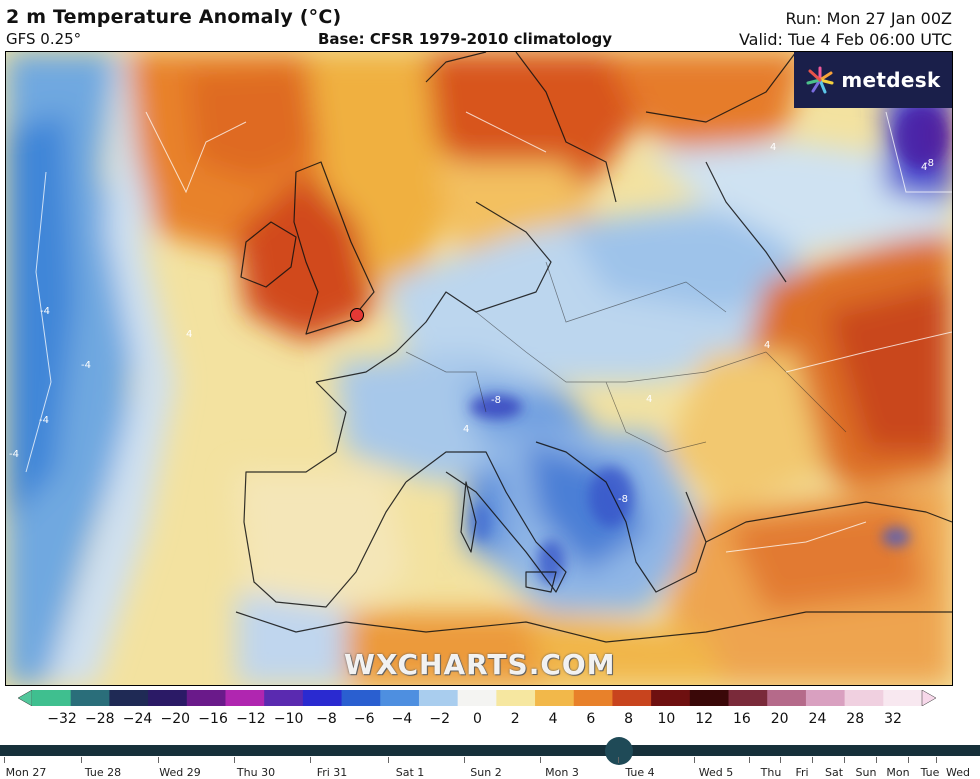 This screenshot has width=980, height=779. Describe the element at coordinates (486, 772) in the screenshot. I see `timeline-day-label: Sun 2` at that location.